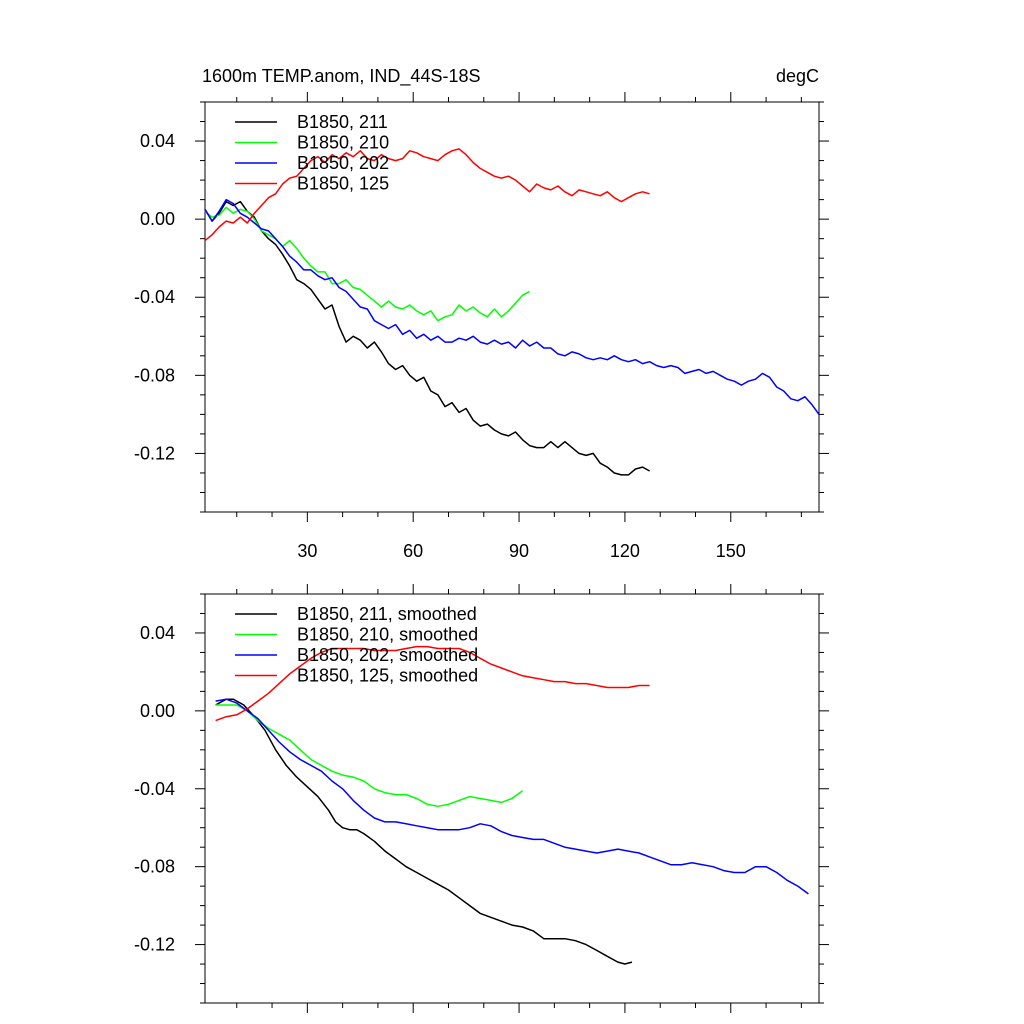  I want to click on x-tick-label: 90, so click(519, 551).